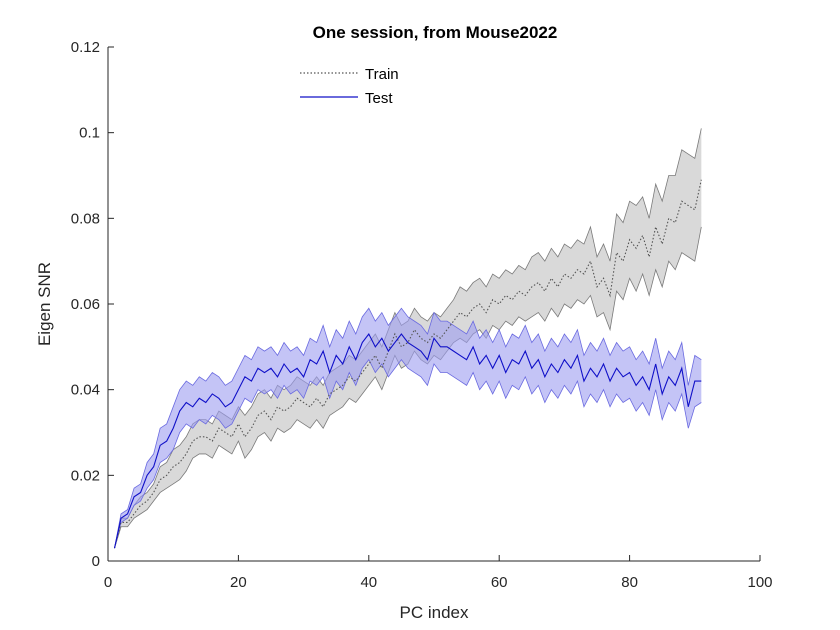  I want to click on y-tick-label: 0.1, so click(89, 133).